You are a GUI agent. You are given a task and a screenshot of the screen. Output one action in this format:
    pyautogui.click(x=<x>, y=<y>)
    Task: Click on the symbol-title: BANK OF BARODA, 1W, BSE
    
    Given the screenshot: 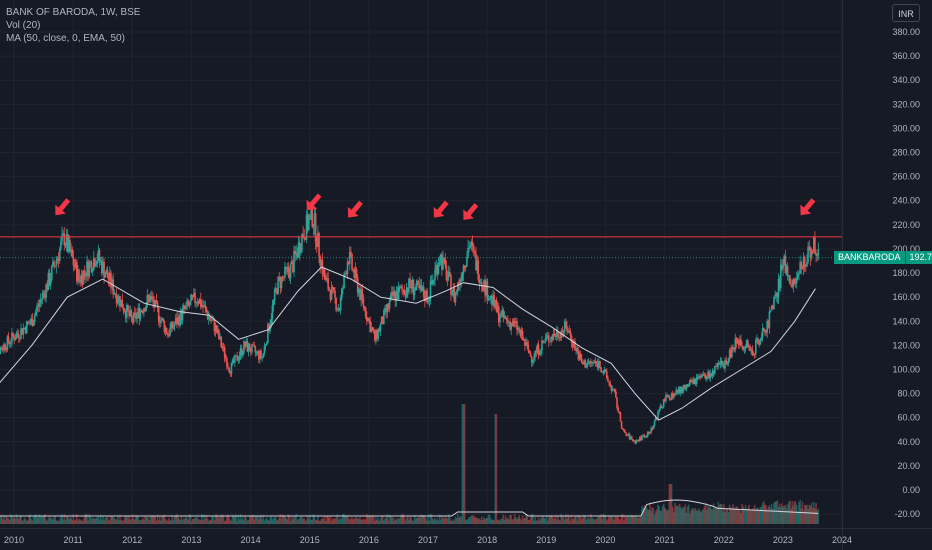 What is the action you would take?
    pyautogui.click(x=73, y=12)
    